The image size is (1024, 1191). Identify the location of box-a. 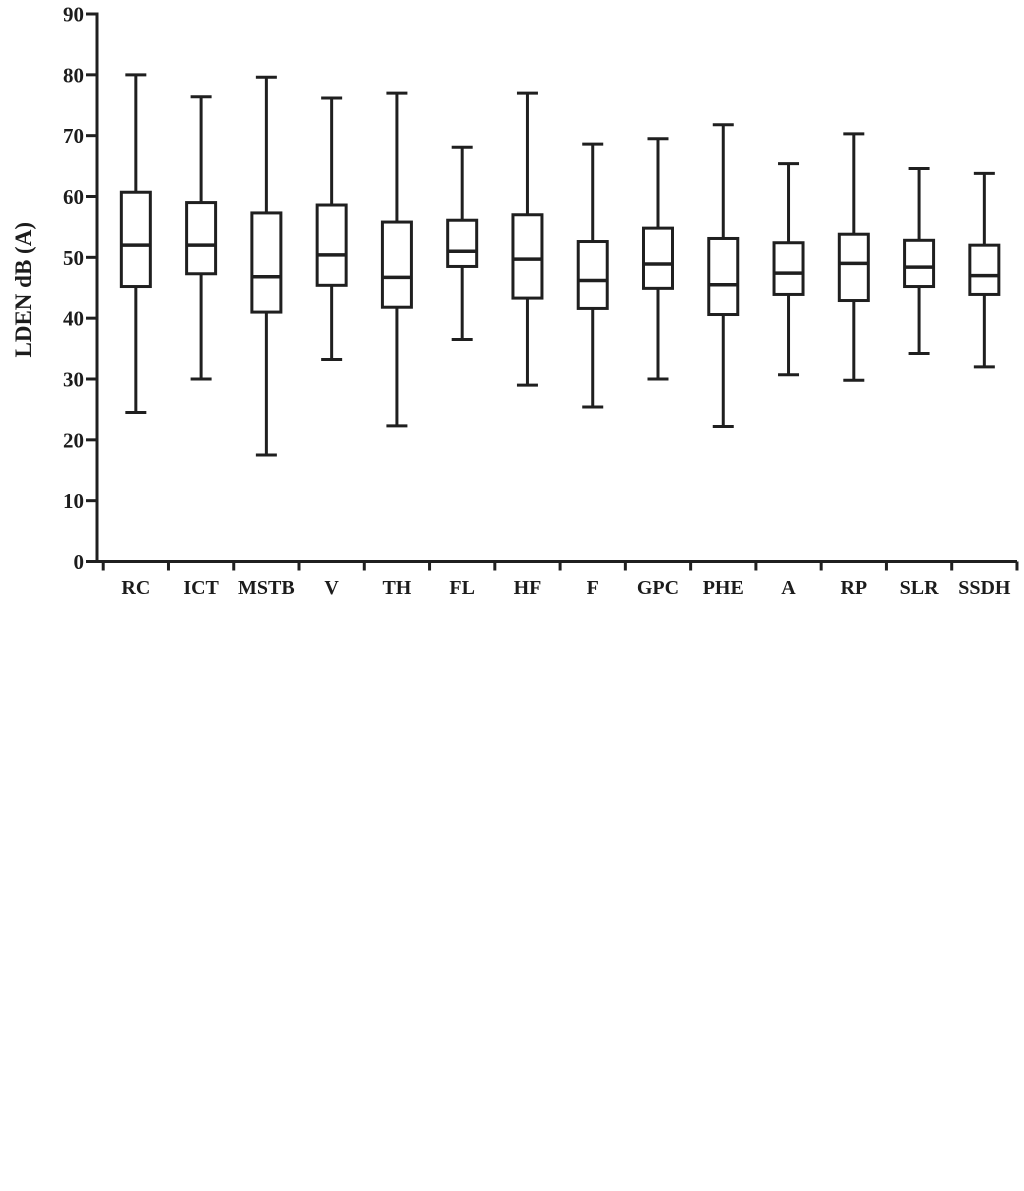
(788, 269).